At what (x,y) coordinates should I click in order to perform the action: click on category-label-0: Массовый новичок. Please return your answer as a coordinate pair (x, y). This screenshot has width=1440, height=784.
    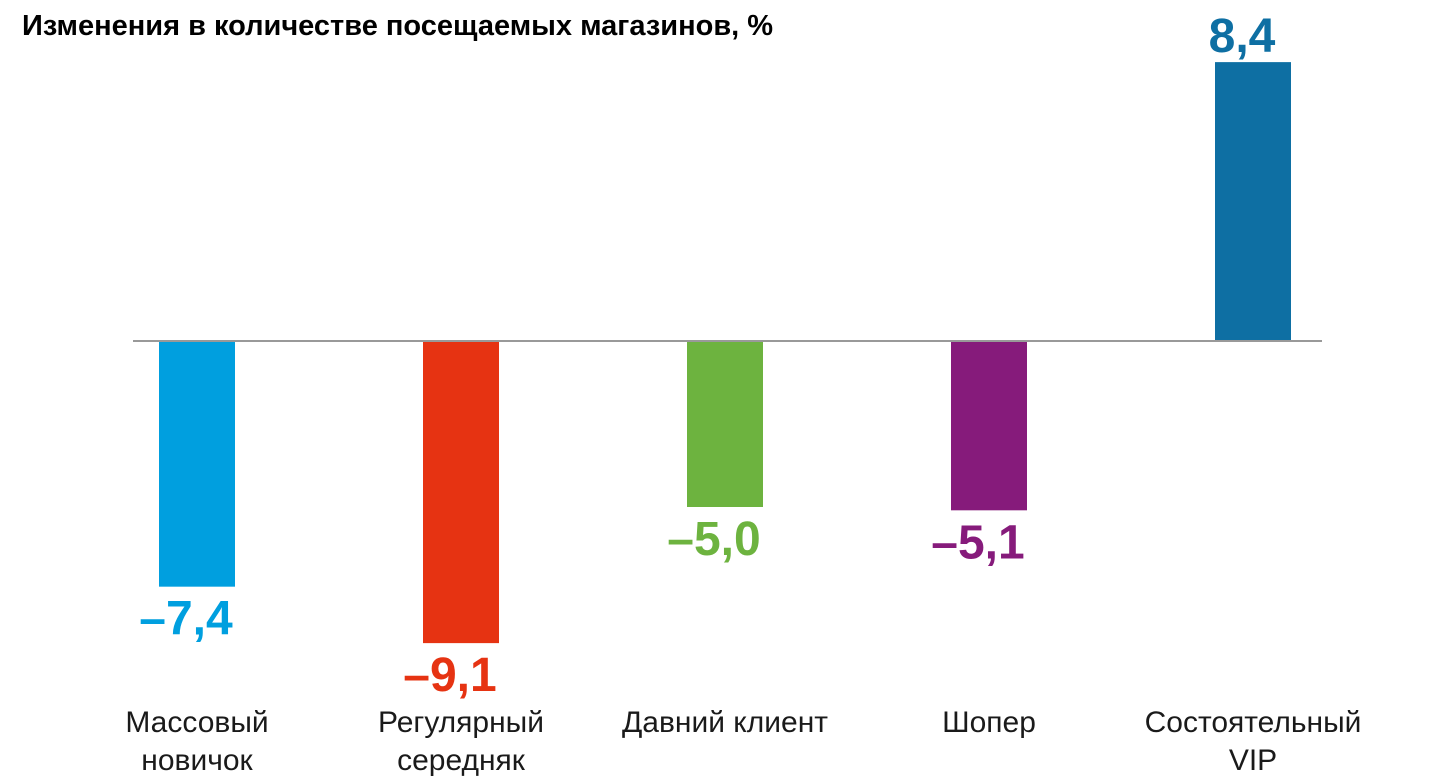
    Looking at the image, I should click on (196, 741).